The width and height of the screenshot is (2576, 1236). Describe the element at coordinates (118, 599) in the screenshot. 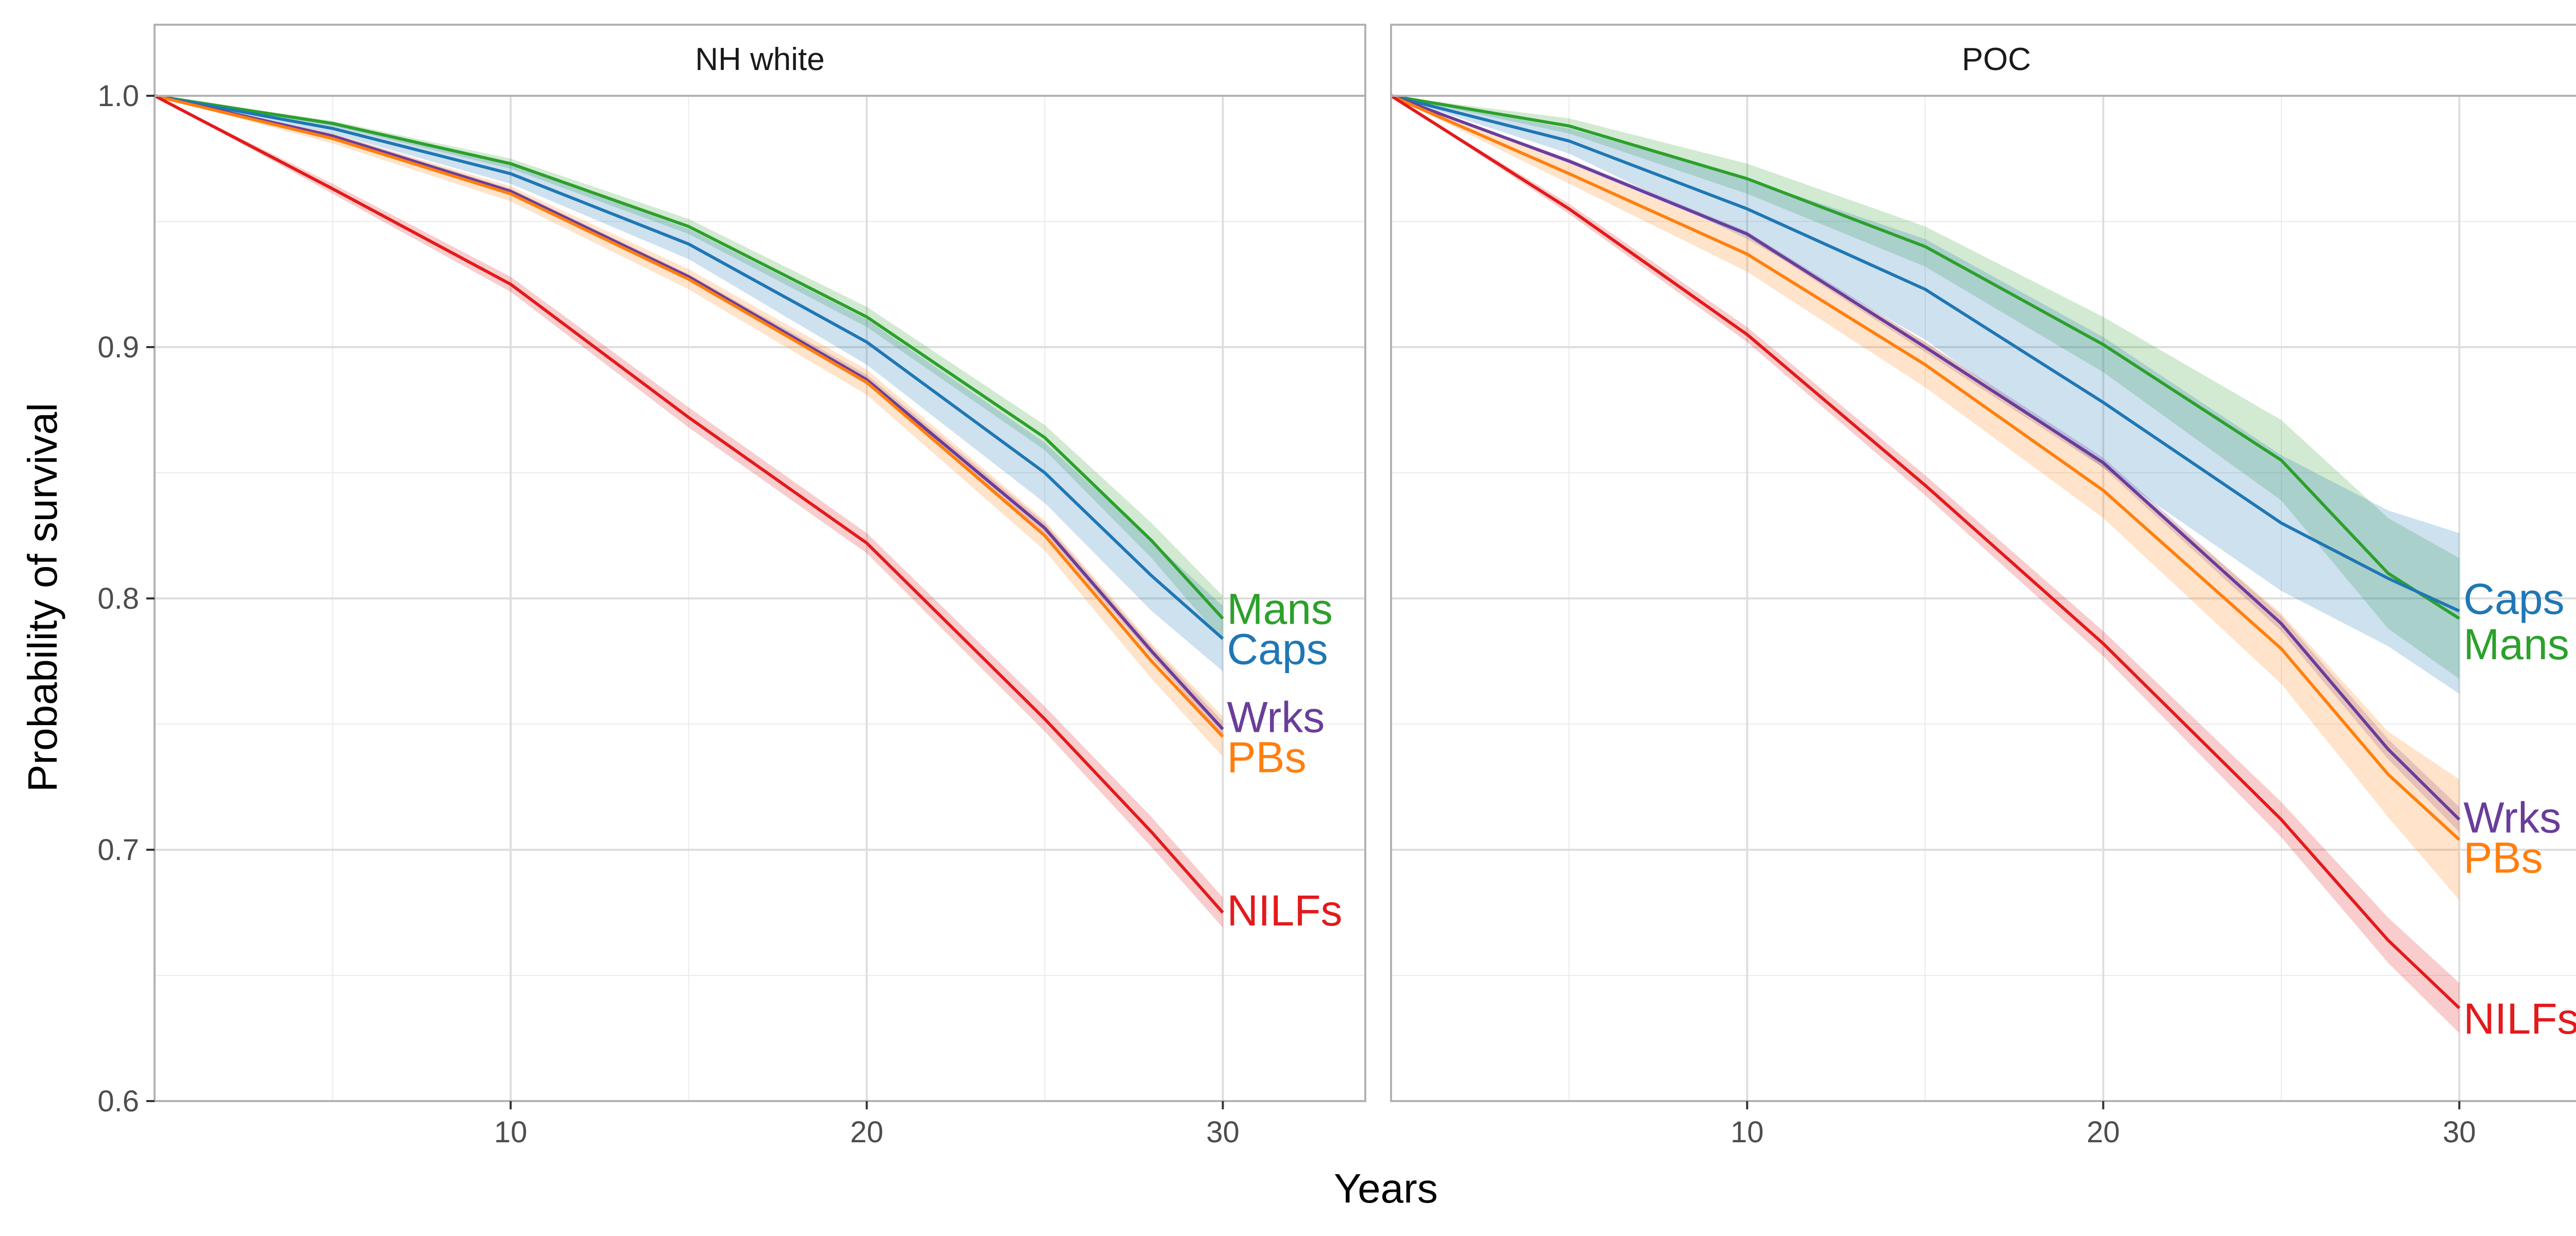

I see `y-tick-label: 0.8` at that location.